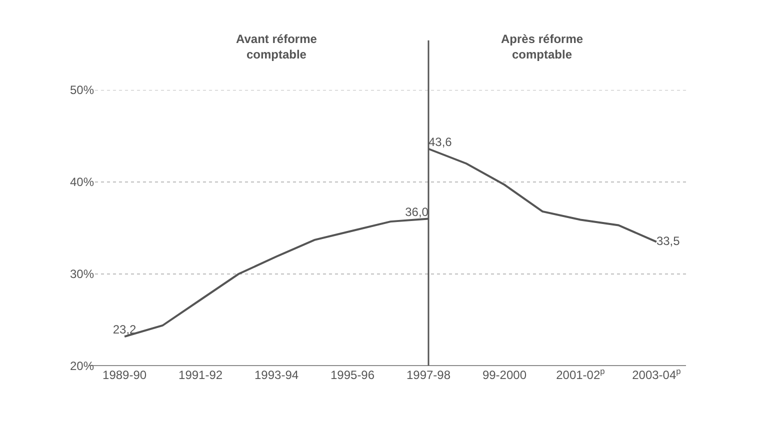 This screenshot has width=761, height=436. What do you see at coordinates (428, 375) in the screenshot?
I see `x-tick-label: 1997-98` at bounding box center [428, 375].